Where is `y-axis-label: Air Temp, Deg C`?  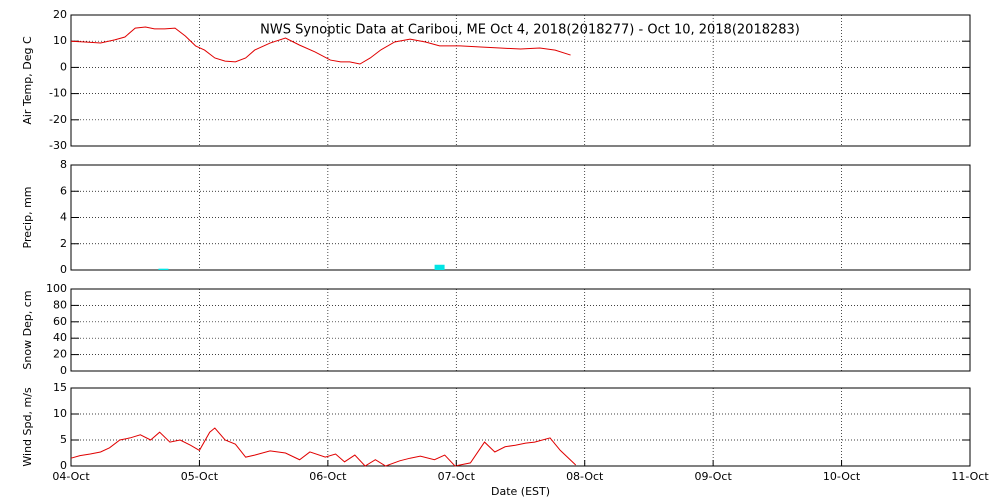
y-axis-label: Air Temp, Deg C is located at coordinates (27, 80).